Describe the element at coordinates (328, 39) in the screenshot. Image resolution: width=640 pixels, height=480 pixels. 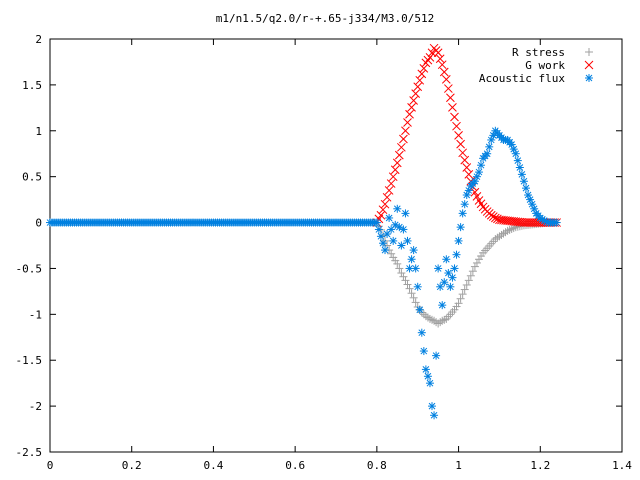
I see `y-tick: 2` at that location.